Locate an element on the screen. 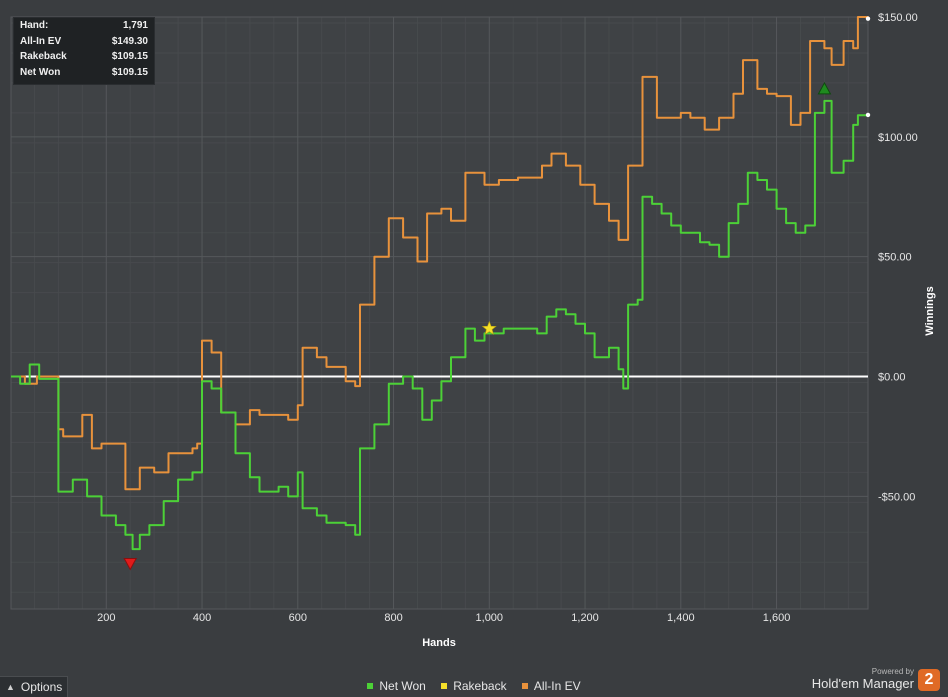 This screenshot has width=948, height=697. legend-item-rakeback: Rakeback is located at coordinates (474, 686).